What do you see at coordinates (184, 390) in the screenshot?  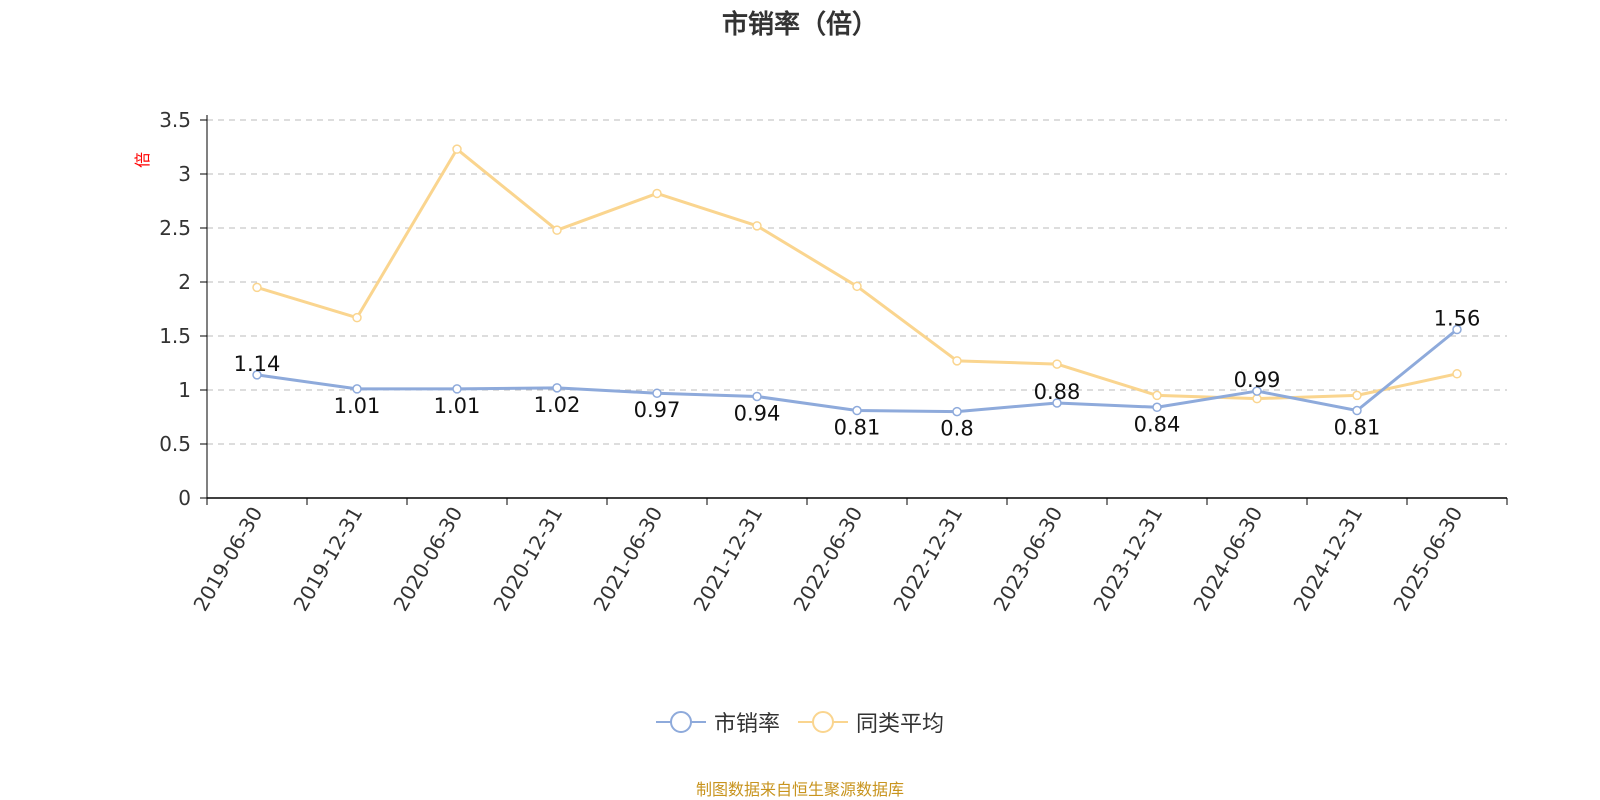 I see `y-tick-label: 1` at bounding box center [184, 390].